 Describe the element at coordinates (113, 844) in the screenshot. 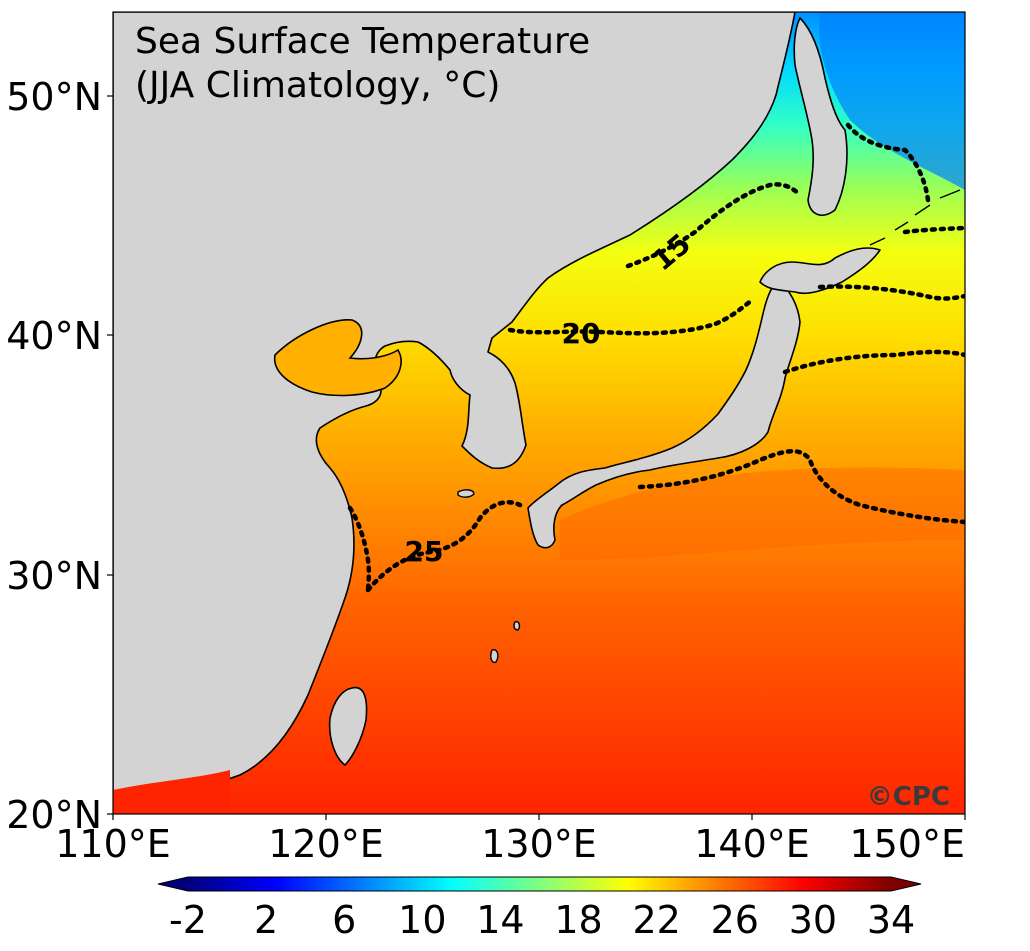

I see `lon-tick-110: 110°E` at that location.